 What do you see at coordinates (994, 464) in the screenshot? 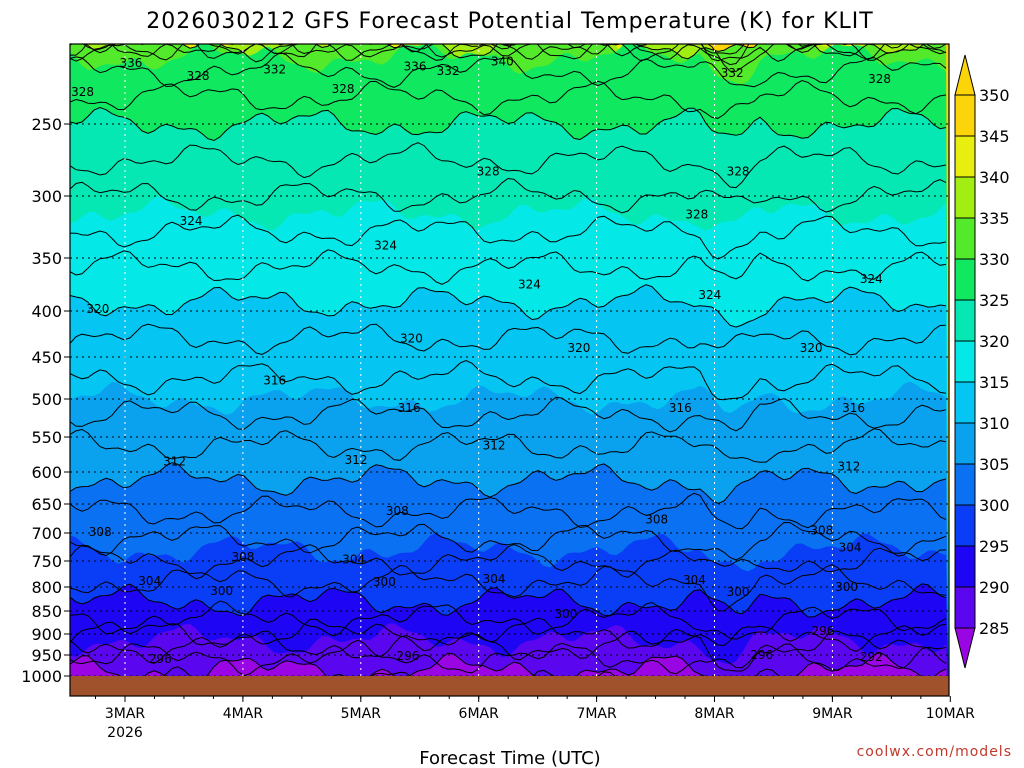
I see `colorbar-label: 305` at bounding box center [994, 464].